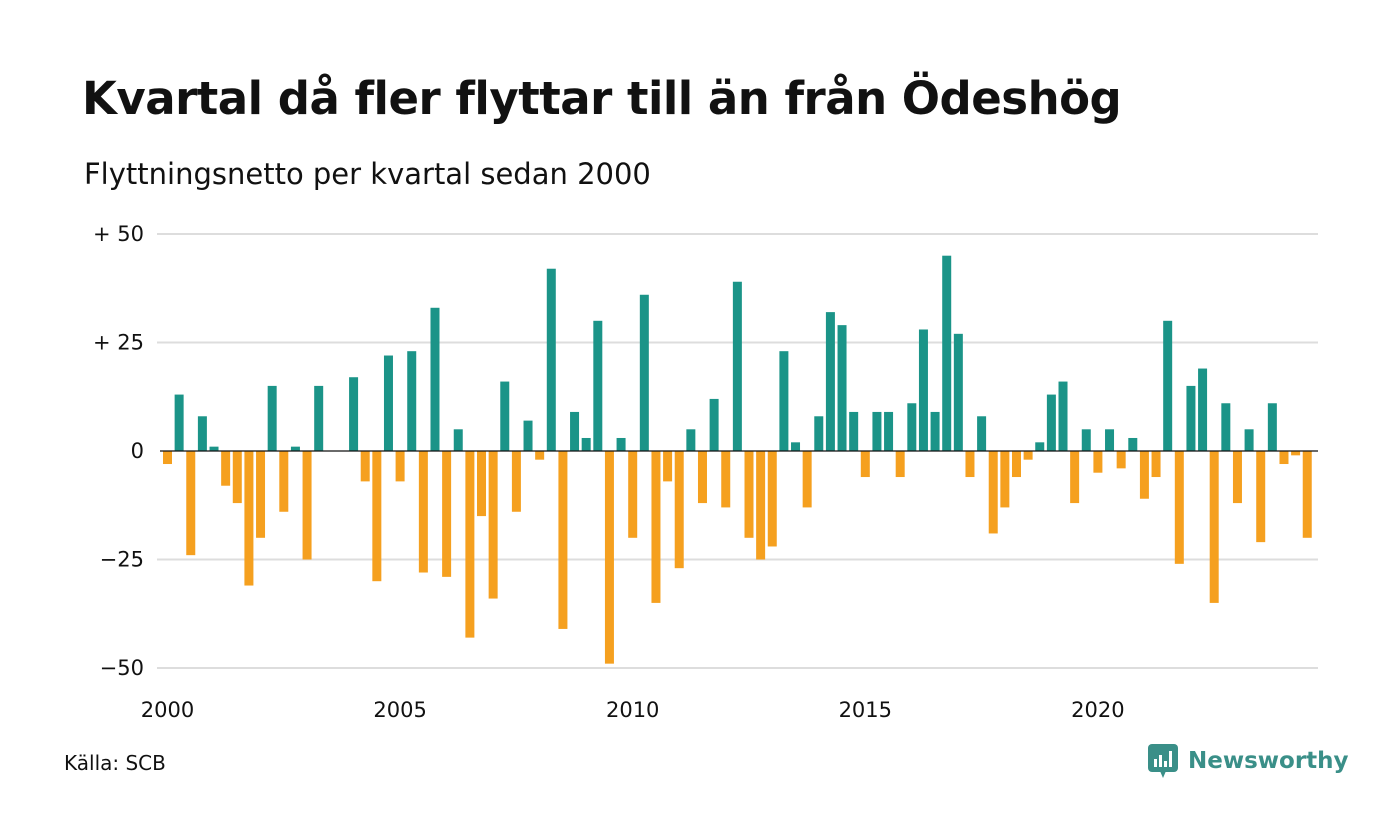 The image size is (1400, 840). I want to click on brand-logo: Newsworthy, so click(1248, 761).